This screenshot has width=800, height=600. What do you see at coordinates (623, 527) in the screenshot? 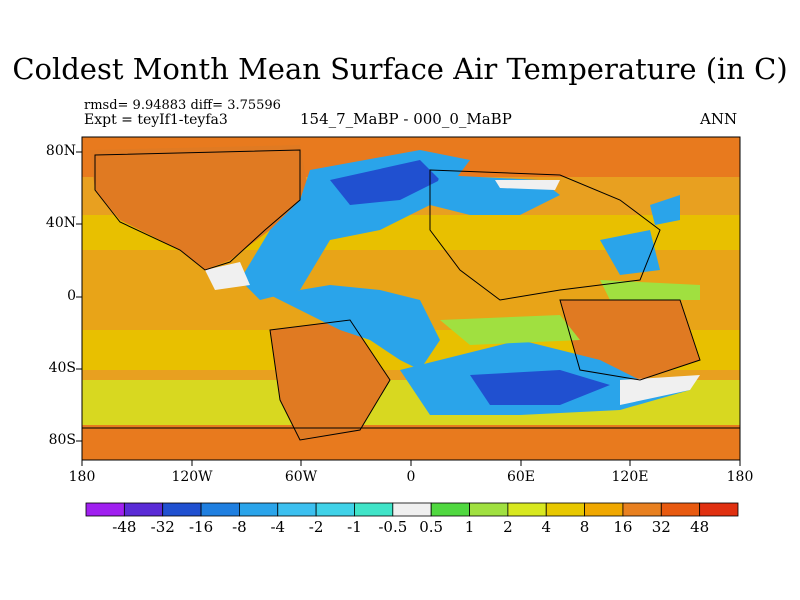
I see `colorbar-label: 16` at bounding box center [623, 527].